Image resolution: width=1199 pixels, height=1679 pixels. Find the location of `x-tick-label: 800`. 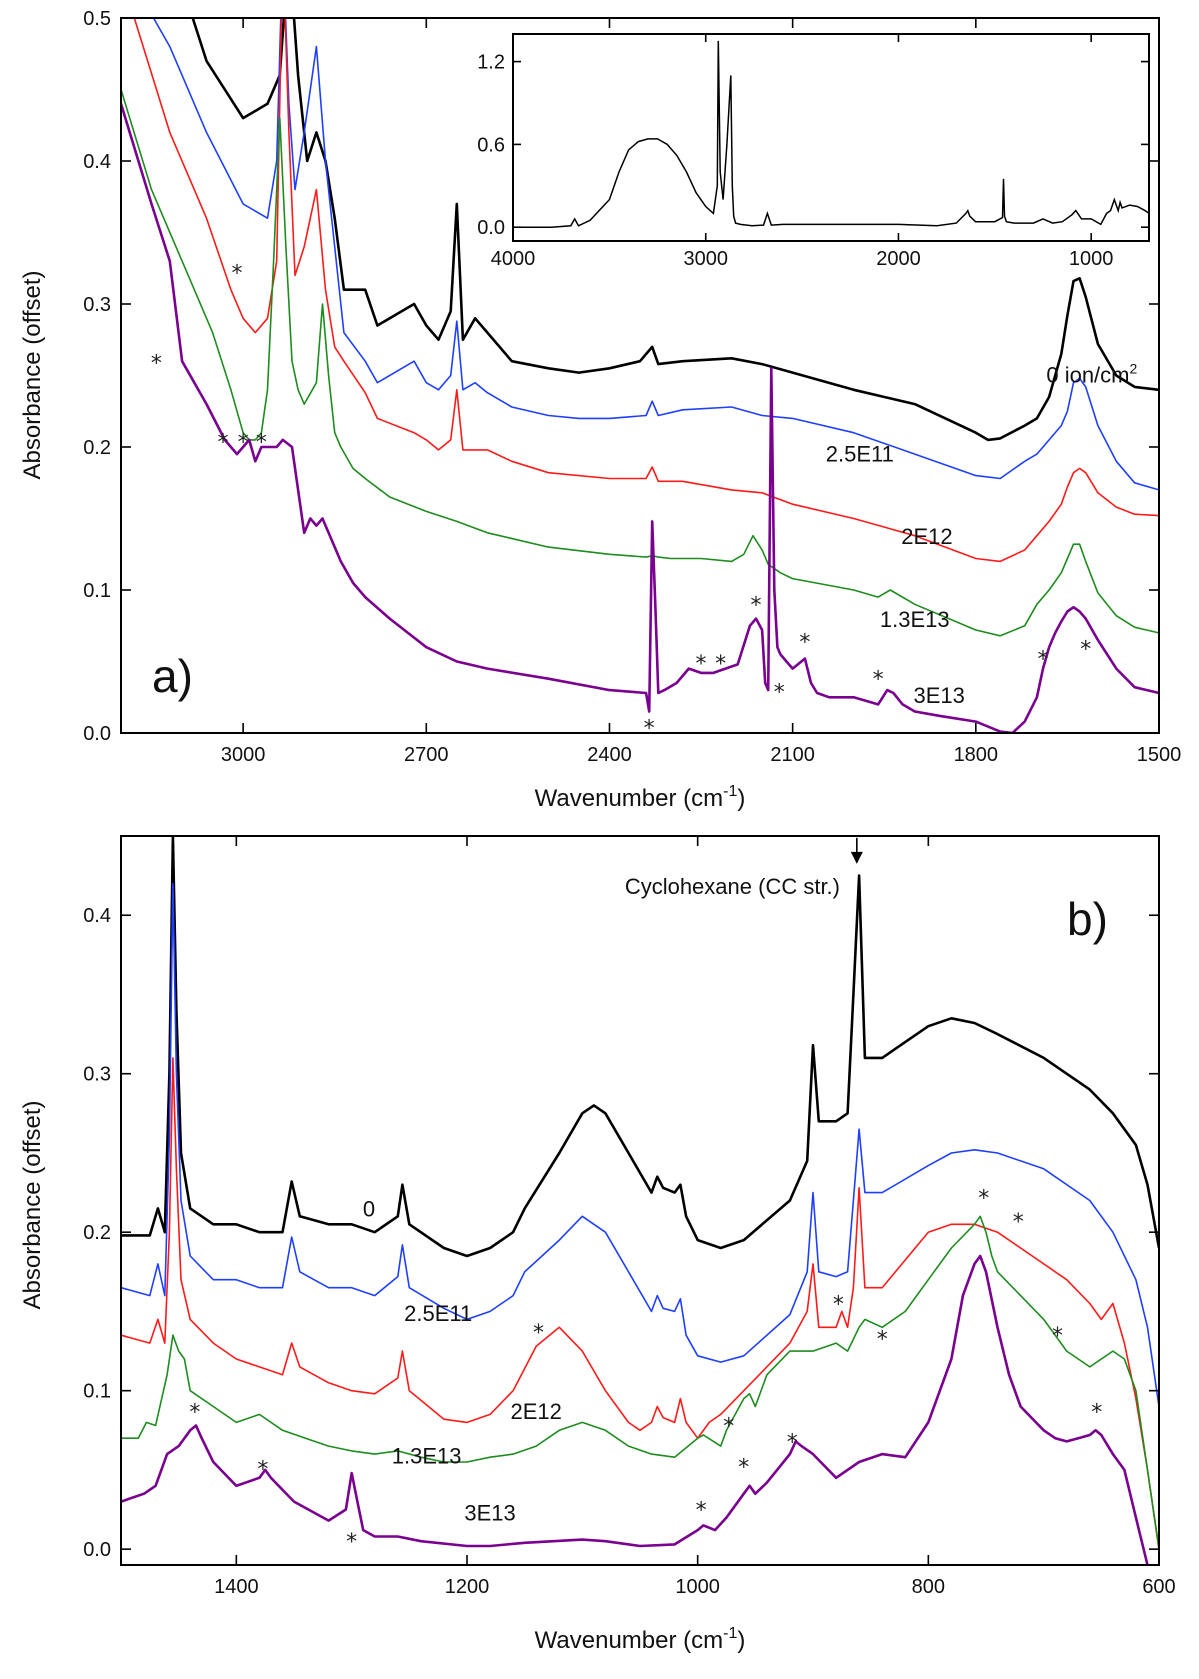

x-tick-label: 800 is located at coordinates (928, 1587).